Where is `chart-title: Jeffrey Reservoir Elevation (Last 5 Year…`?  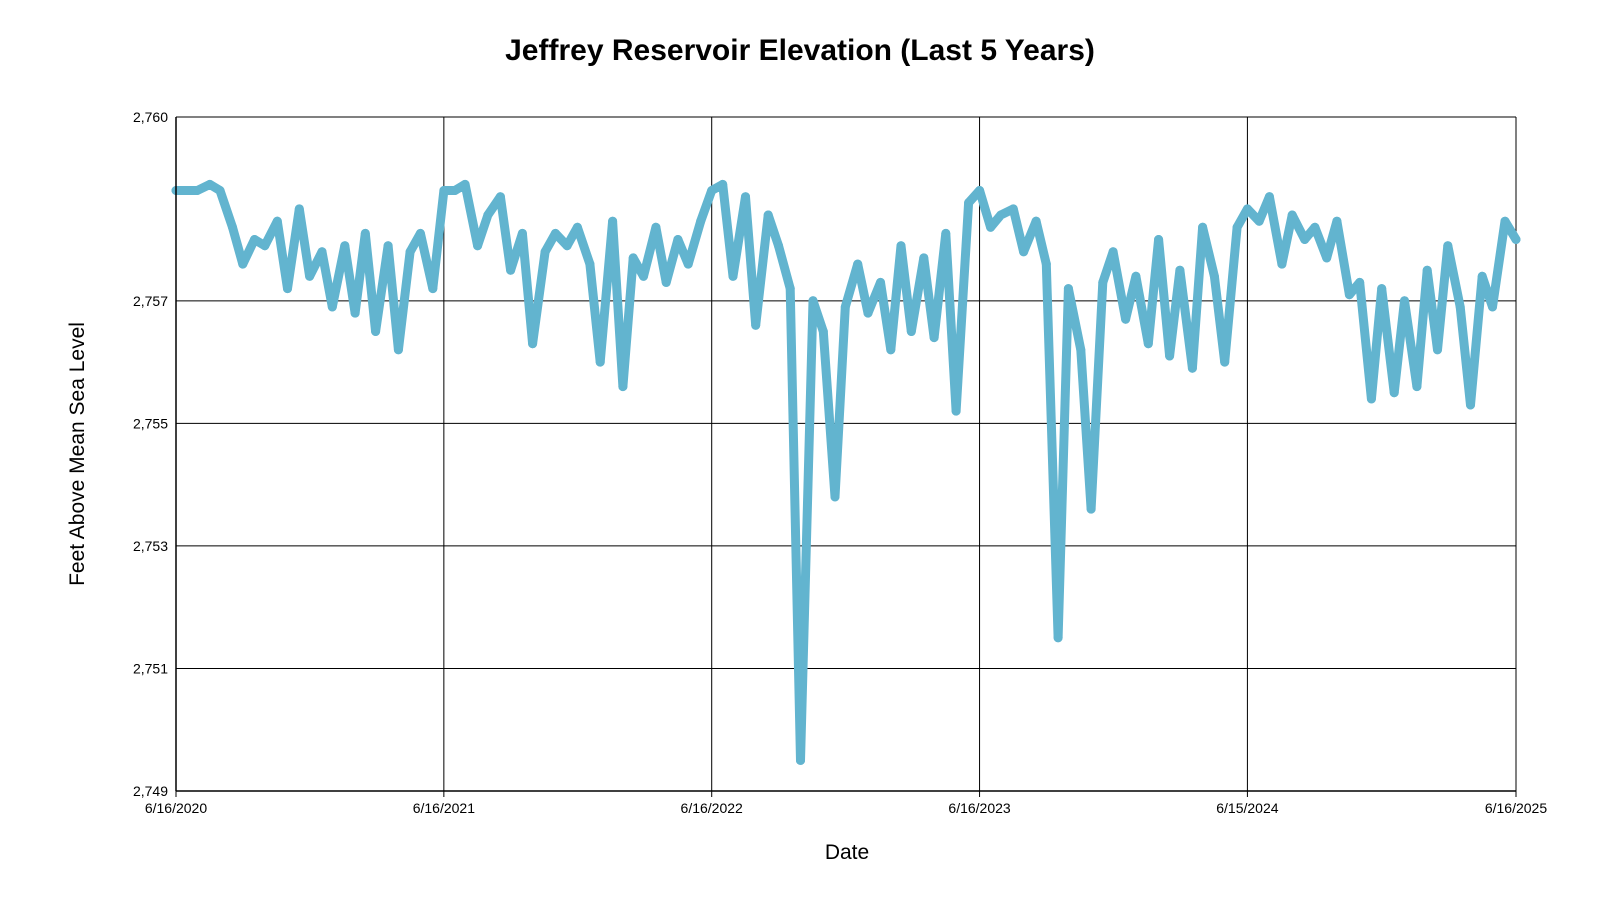
chart-title: Jeffrey Reservoir Elevation (Last 5 Year… is located at coordinates (800, 50).